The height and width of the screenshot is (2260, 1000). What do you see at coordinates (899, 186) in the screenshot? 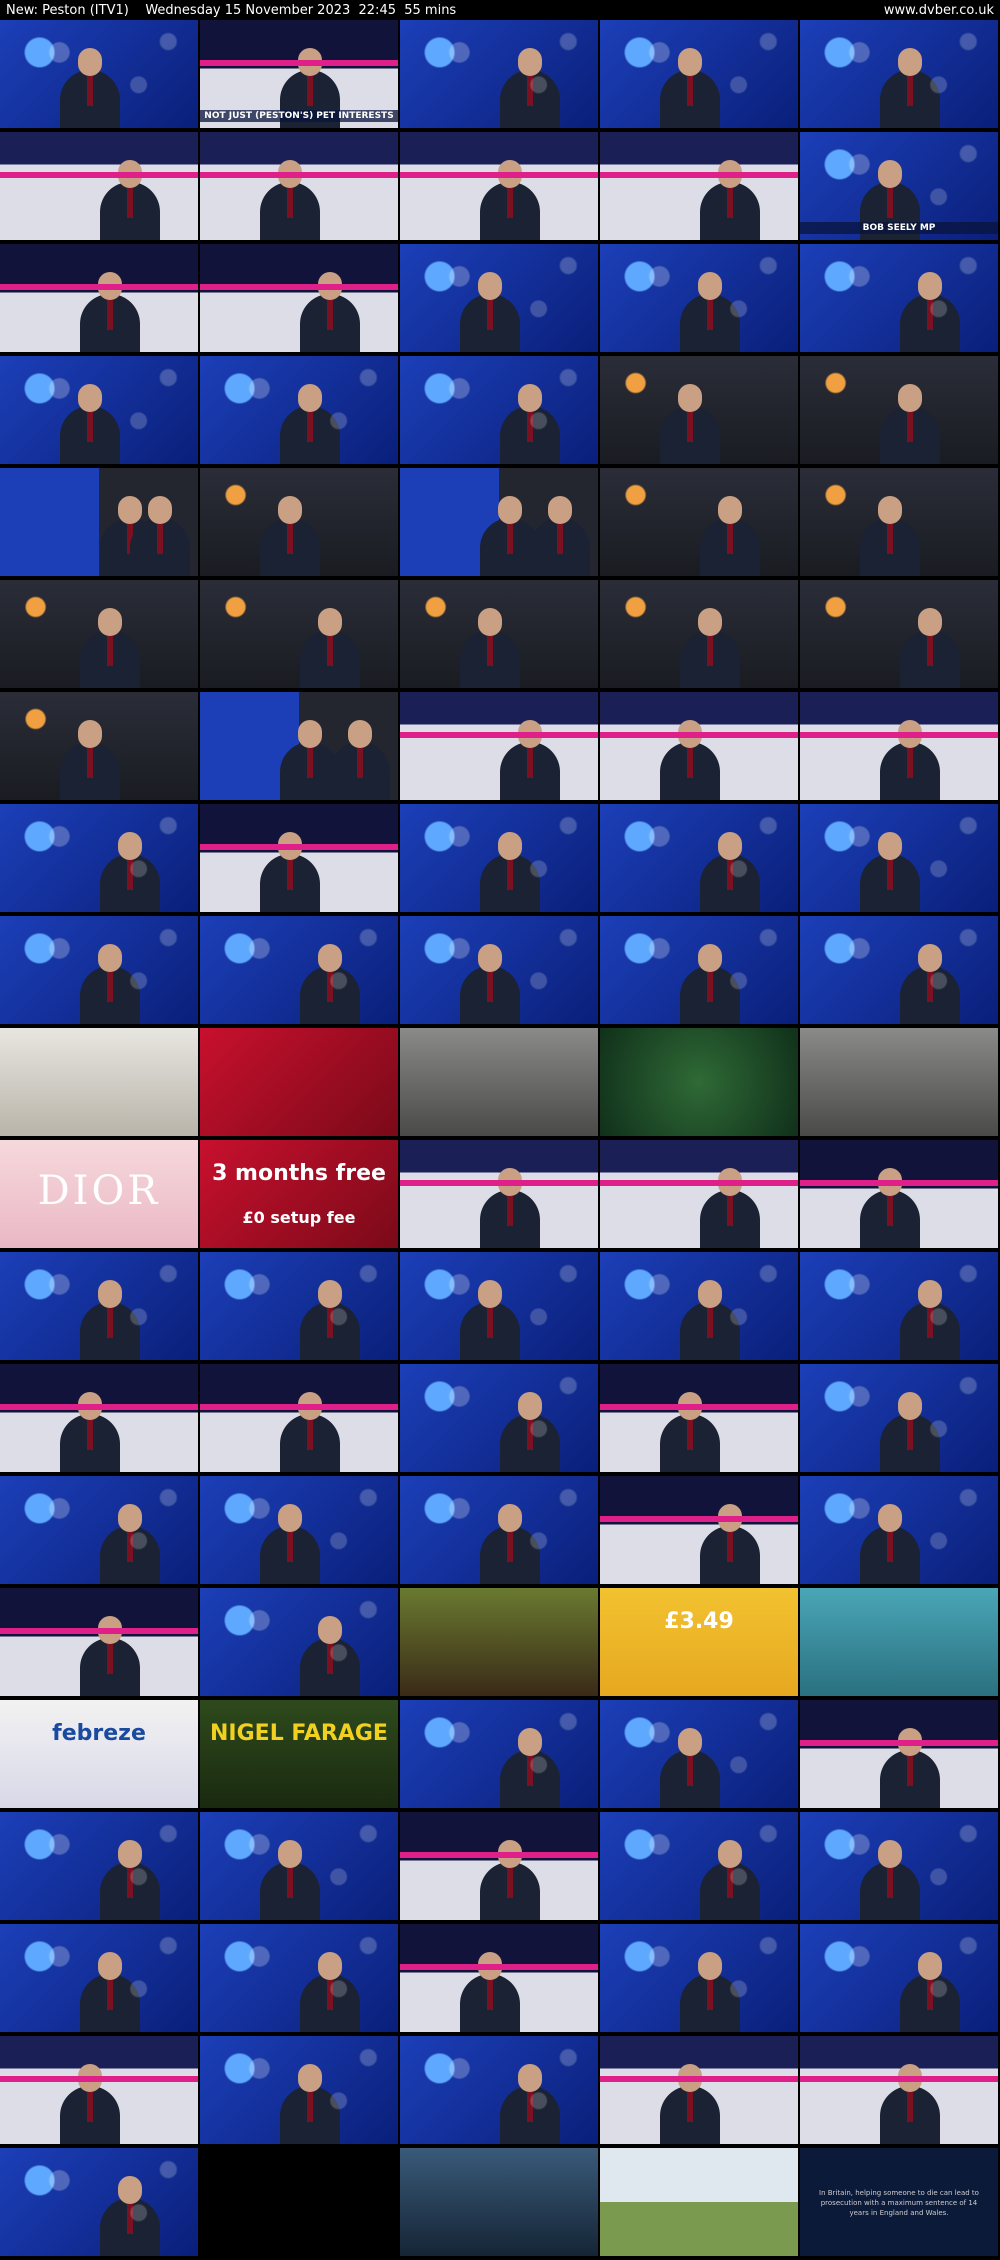
I see `thumbnail-9: BOB SEELY MP` at bounding box center [899, 186].